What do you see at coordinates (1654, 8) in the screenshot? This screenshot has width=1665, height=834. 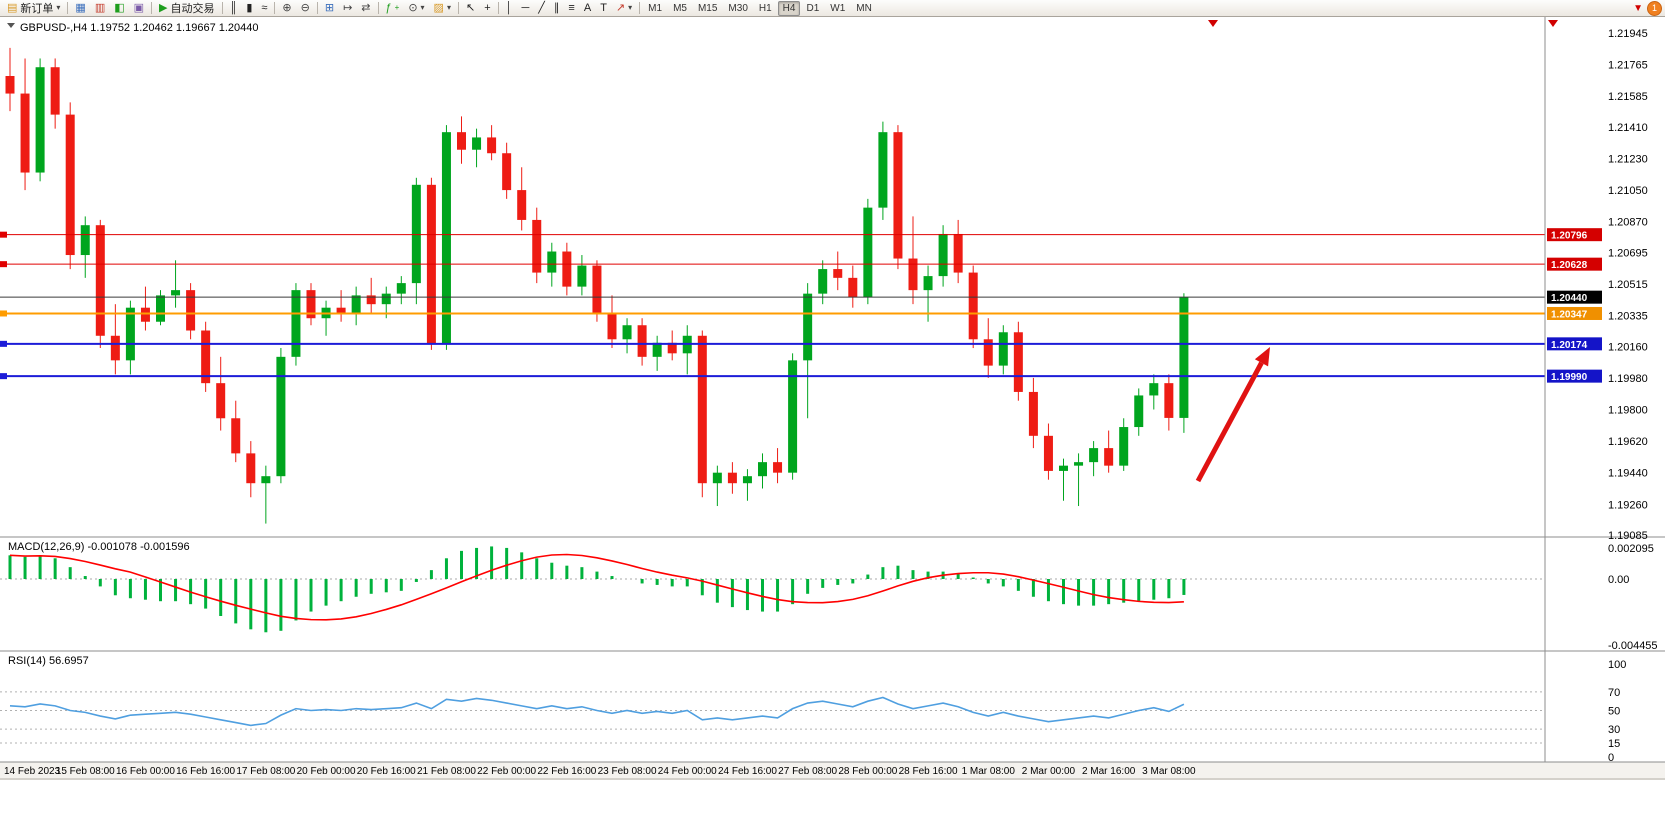 I see `notification-badge: 1` at bounding box center [1654, 8].